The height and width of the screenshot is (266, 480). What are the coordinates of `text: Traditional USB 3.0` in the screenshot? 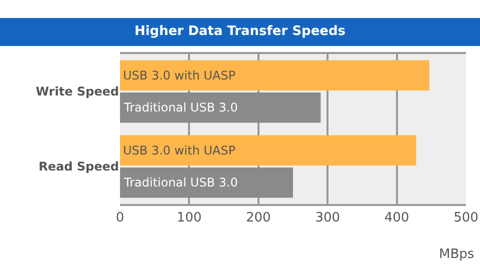 It's located at (181, 183).